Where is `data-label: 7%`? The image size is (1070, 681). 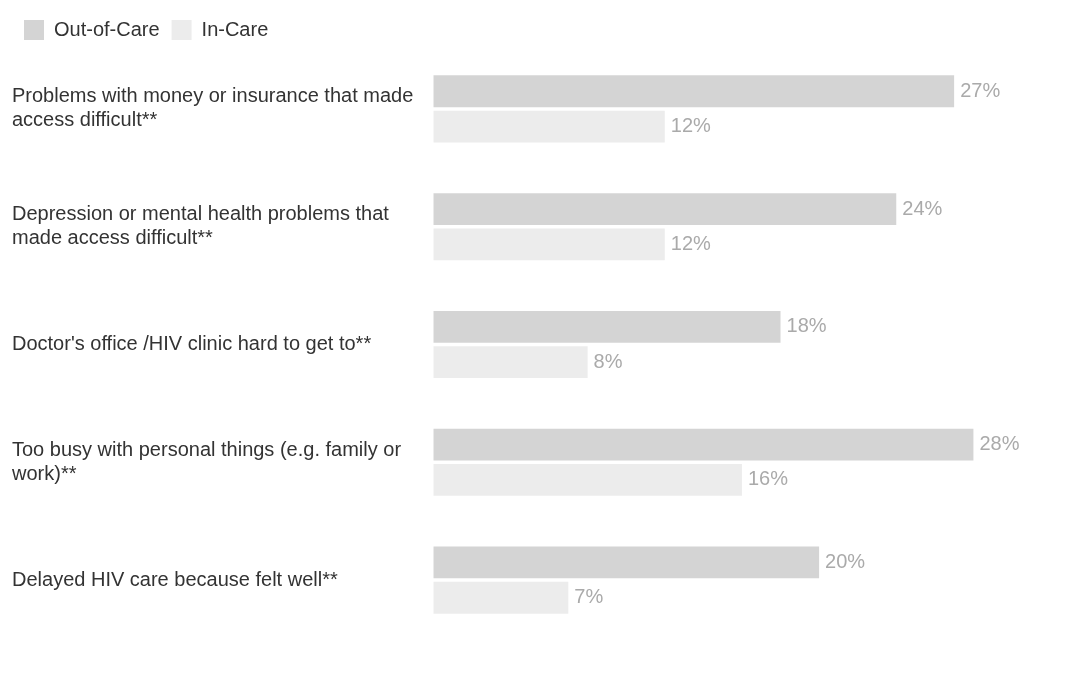
data-label: 7% is located at coordinates (589, 596).